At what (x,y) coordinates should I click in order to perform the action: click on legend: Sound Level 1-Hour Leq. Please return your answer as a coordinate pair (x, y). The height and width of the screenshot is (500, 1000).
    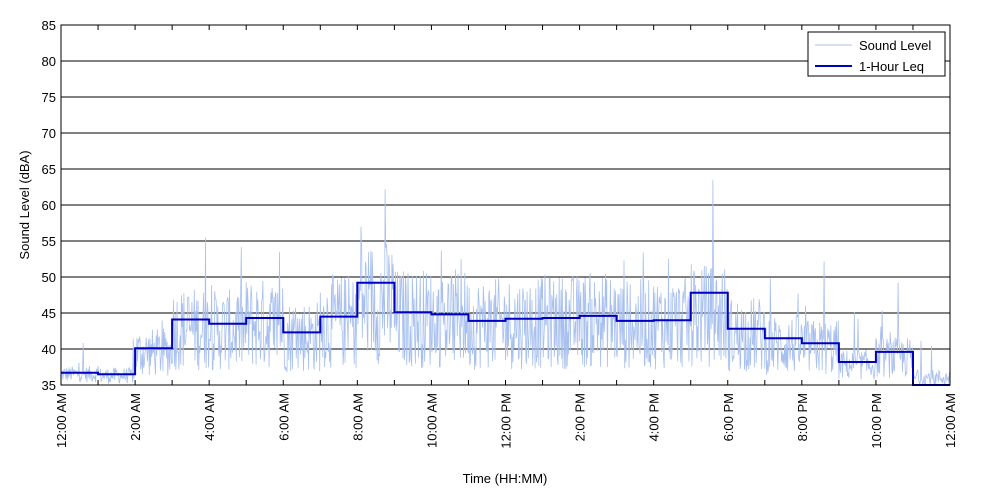
    Looking at the image, I should click on (876, 54).